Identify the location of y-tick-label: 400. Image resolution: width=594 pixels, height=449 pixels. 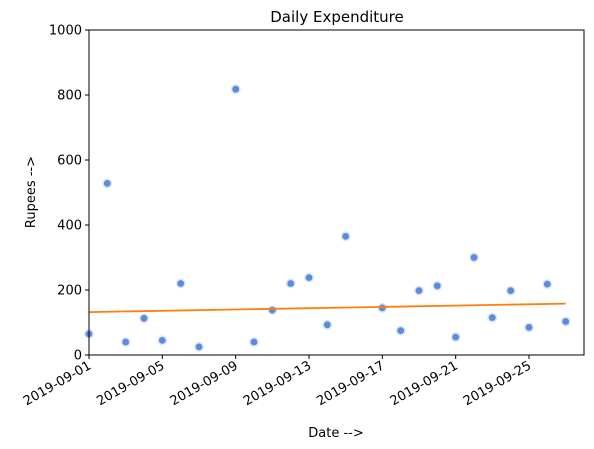
(69, 226).